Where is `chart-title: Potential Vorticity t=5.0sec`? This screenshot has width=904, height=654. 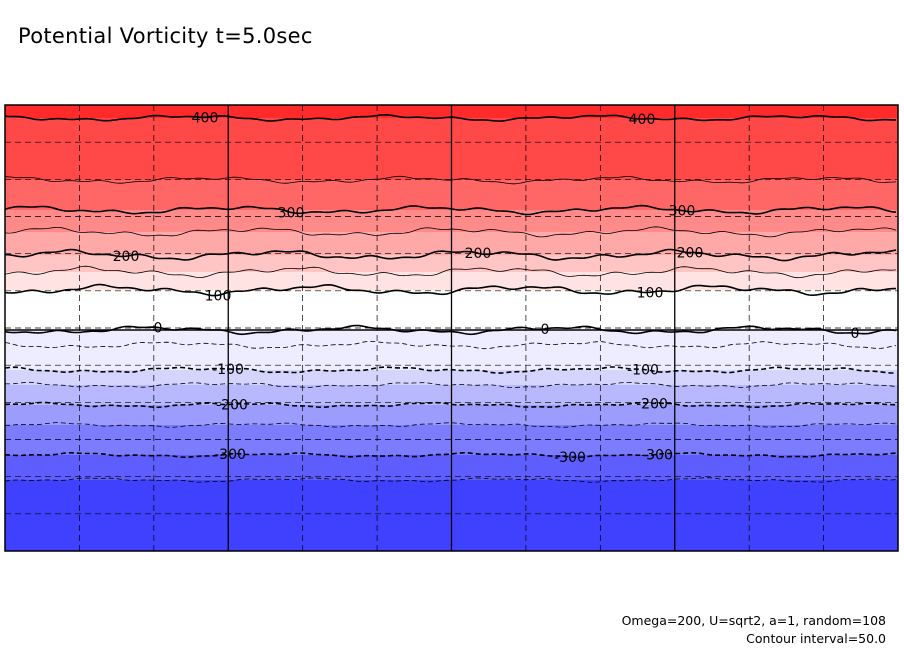 chart-title: Potential Vorticity t=5.0sec is located at coordinates (165, 36).